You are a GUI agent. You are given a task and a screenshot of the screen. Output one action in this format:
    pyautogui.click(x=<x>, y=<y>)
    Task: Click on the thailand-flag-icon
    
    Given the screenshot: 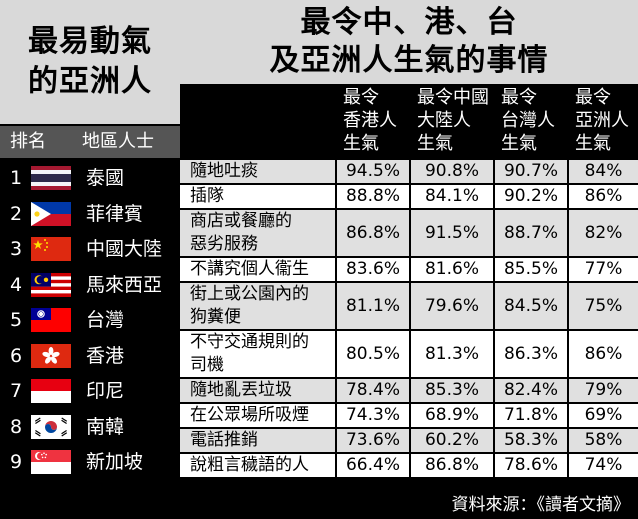 What is the action you would take?
    pyautogui.click(x=51, y=178)
    